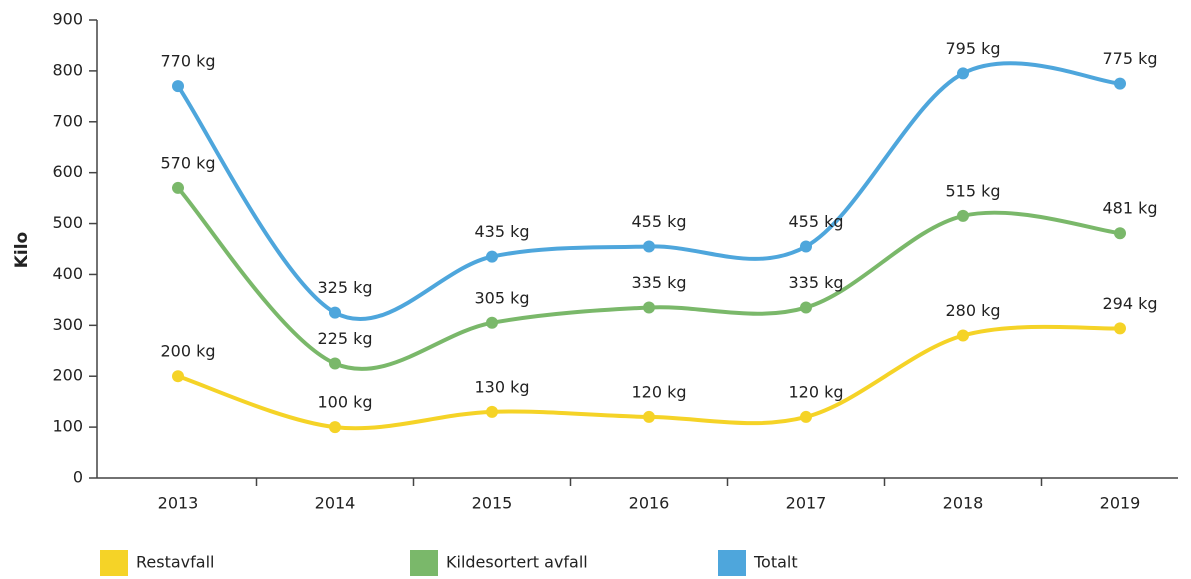  What do you see at coordinates (187, 162) in the screenshot?
I see `data-label: 570 kg` at bounding box center [187, 162].